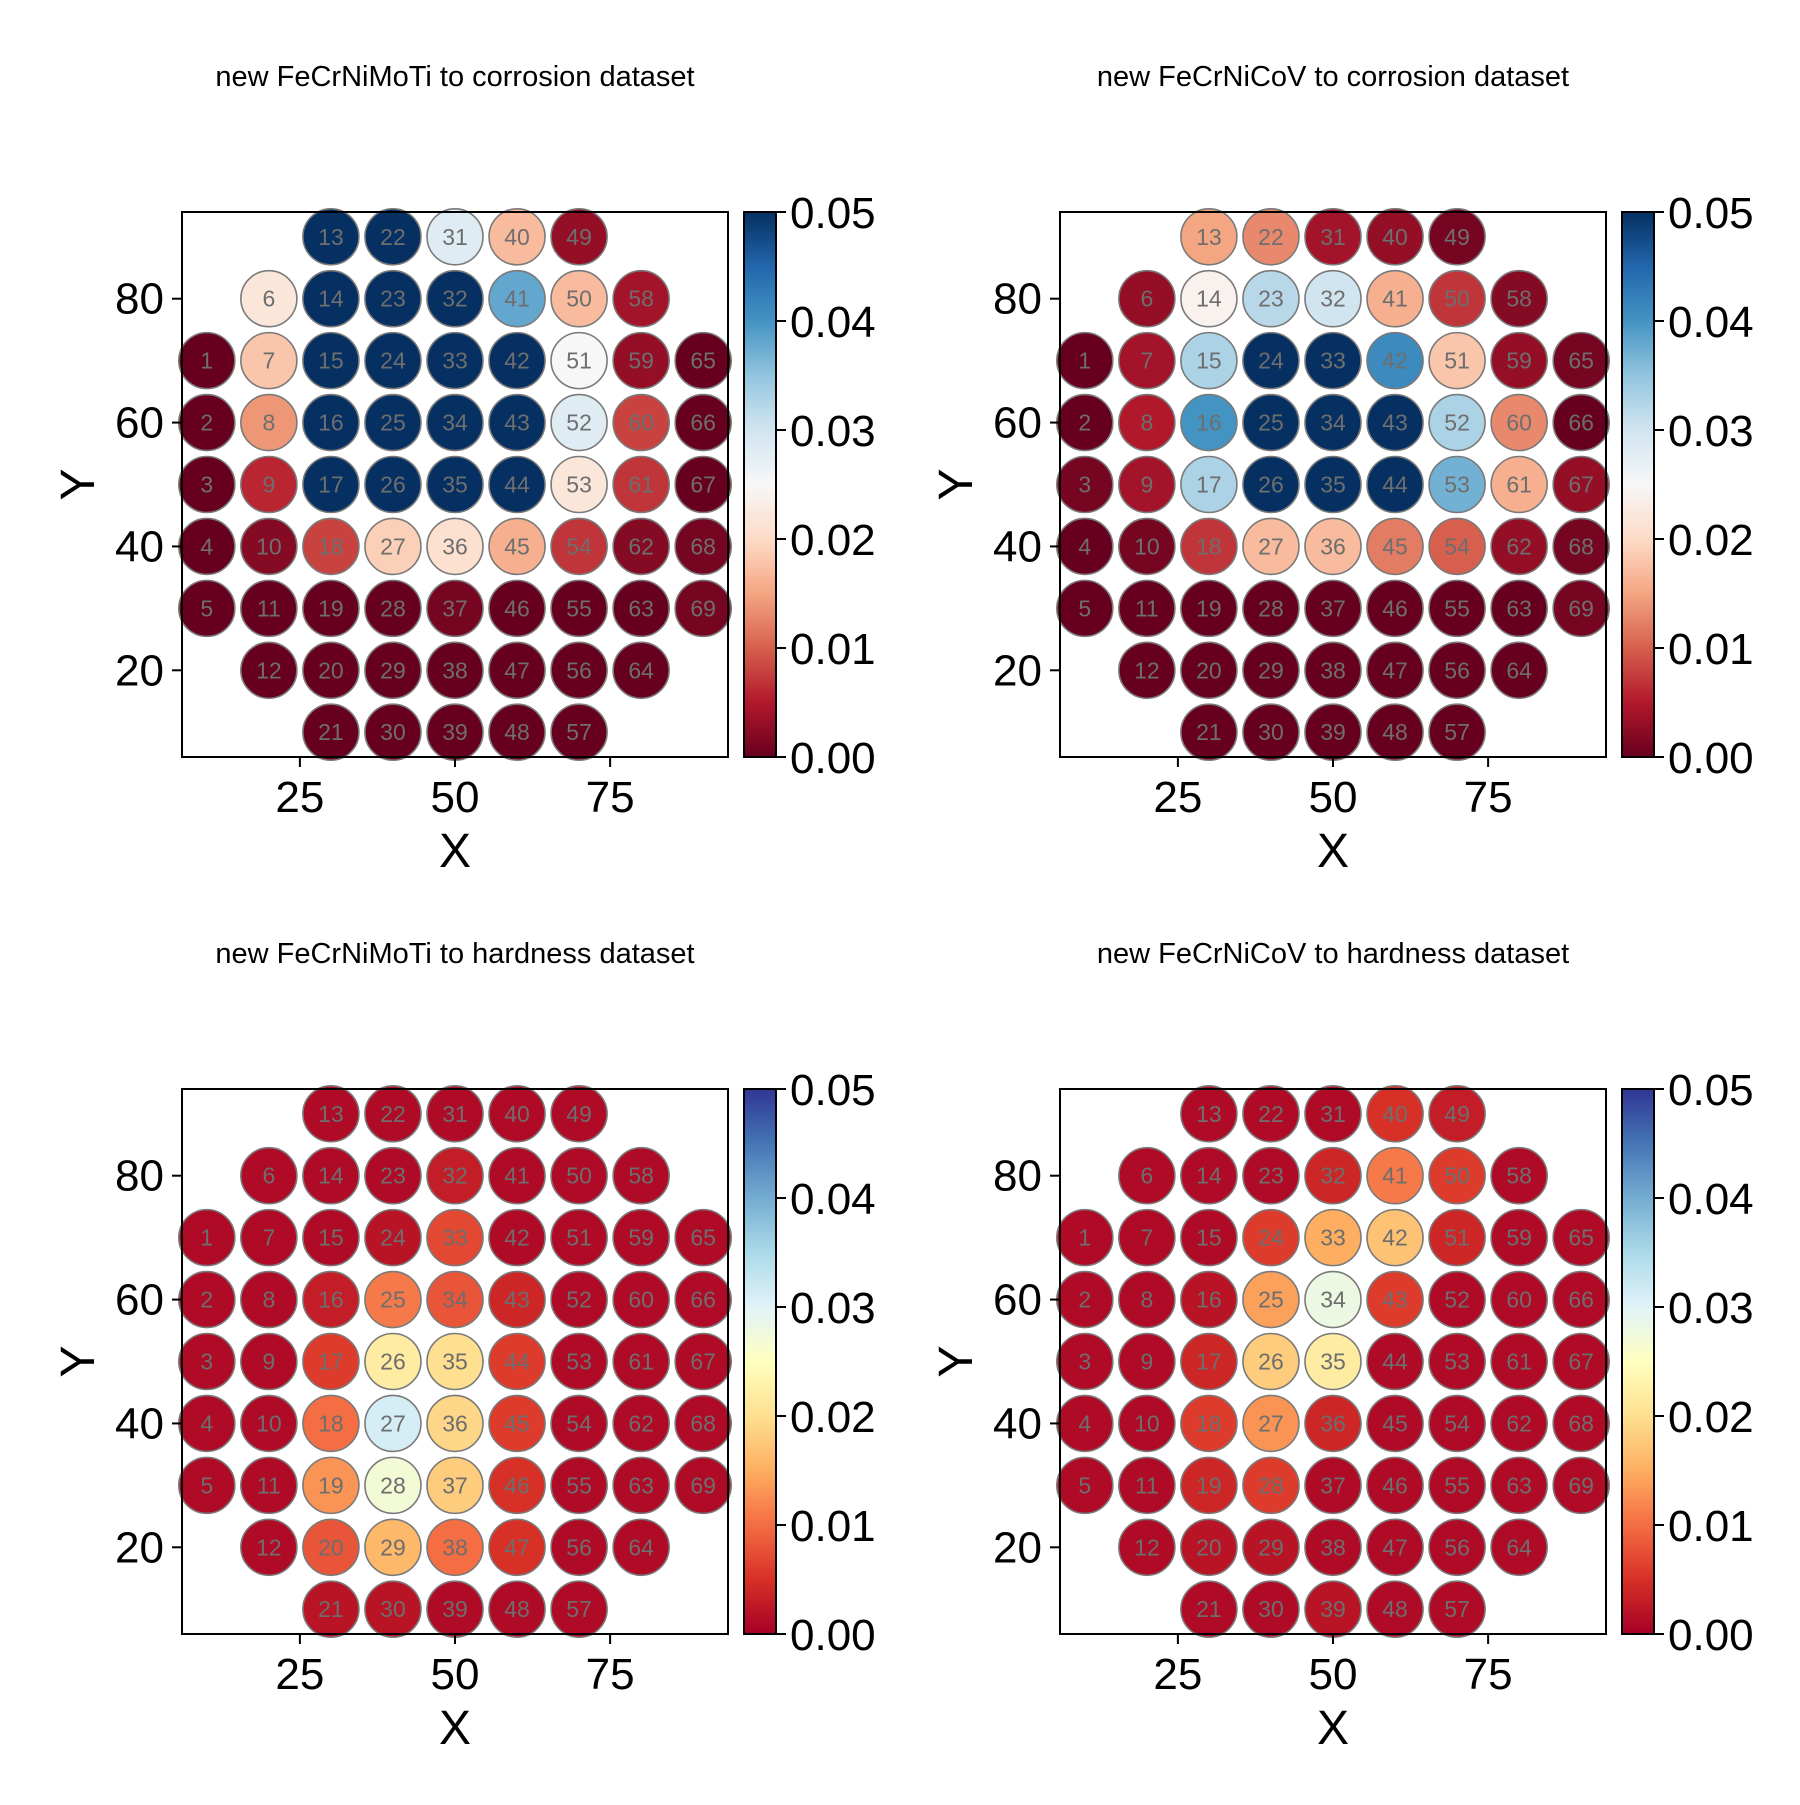 Image resolution: width=1800 pixels, height=1805 pixels. Describe the element at coordinates (1209, 485) in the screenshot. I see `data-point-label: 17` at that location.